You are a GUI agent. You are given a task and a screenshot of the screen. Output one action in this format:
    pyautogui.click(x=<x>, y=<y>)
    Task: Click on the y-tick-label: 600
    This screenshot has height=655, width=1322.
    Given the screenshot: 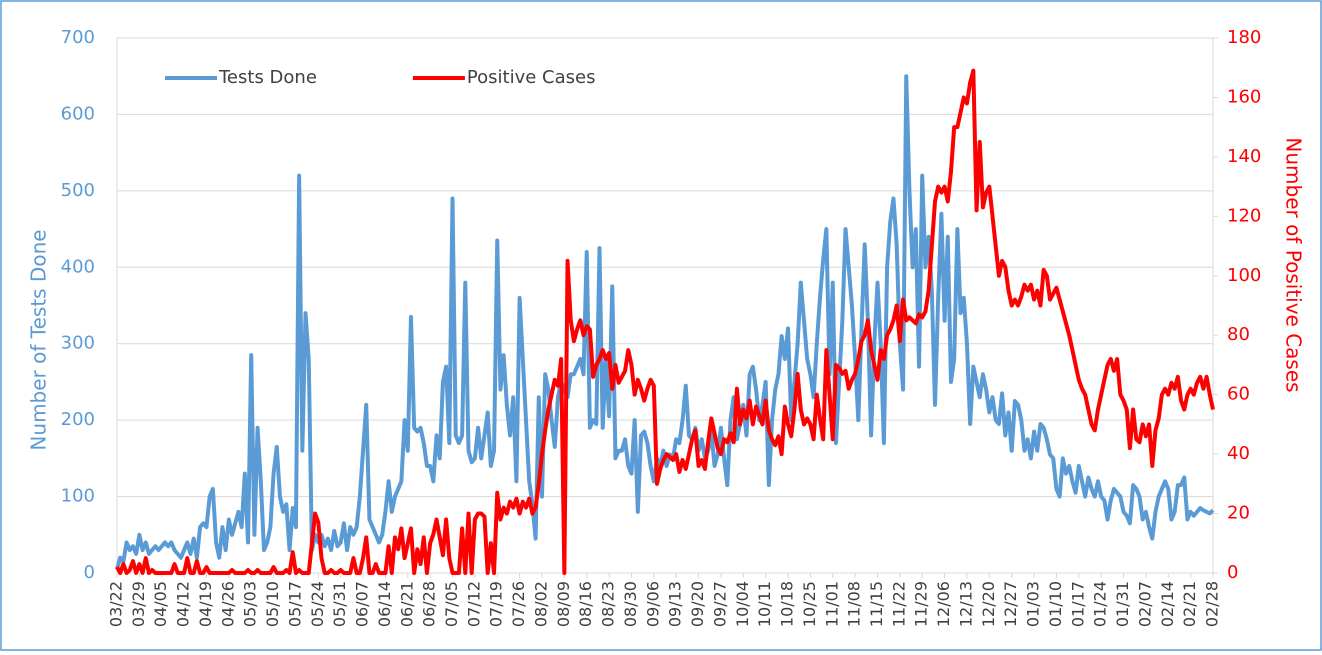 What is the action you would take?
    pyautogui.click(x=78, y=113)
    